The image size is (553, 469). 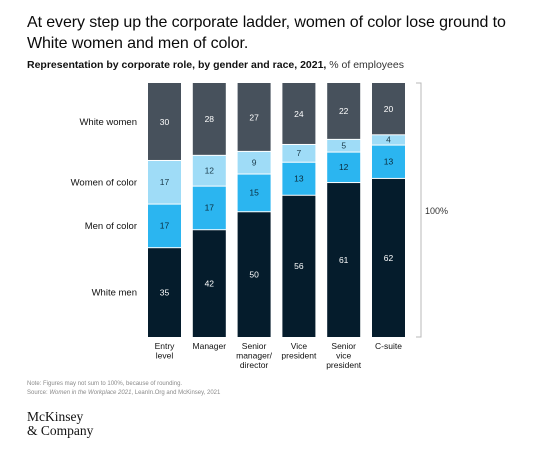 What do you see at coordinates (419, 210) in the screenshot?
I see `total-bracket` at bounding box center [419, 210].